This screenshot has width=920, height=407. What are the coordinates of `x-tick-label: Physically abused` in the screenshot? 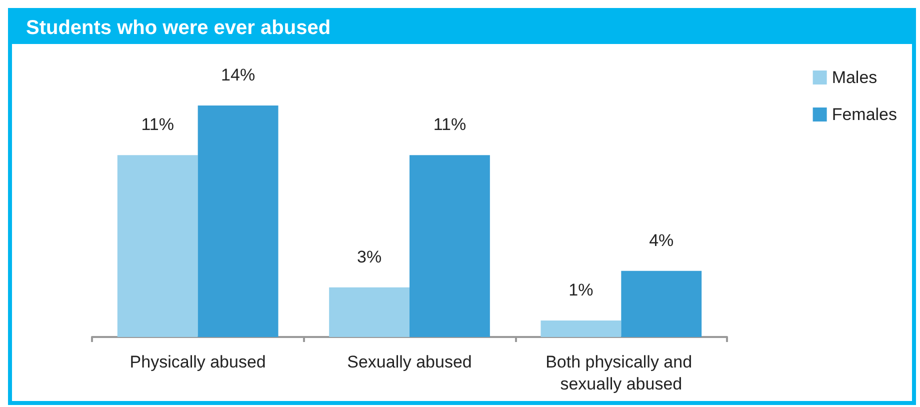 It's located at (198, 362).